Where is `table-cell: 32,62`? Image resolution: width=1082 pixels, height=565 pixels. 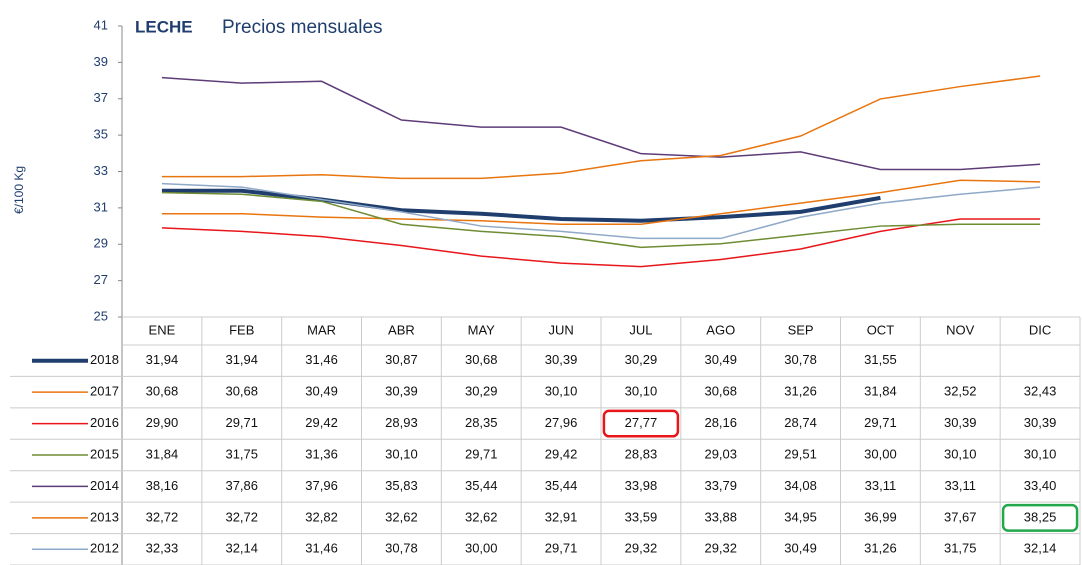 table-cell: 32,62 is located at coordinates (481, 516).